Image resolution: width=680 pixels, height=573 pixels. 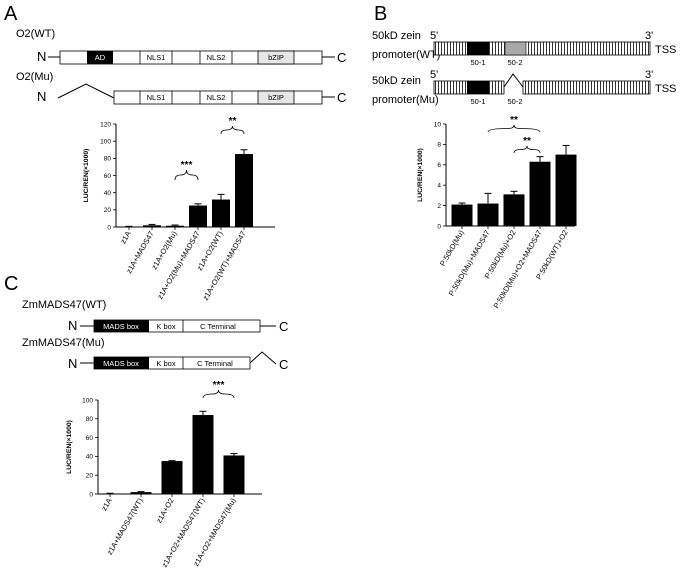 What do you see at coordinates (72, 363) in the screenshot?
I see `mads47-mu-n-terminus: N` at bounding box center [72, 363].